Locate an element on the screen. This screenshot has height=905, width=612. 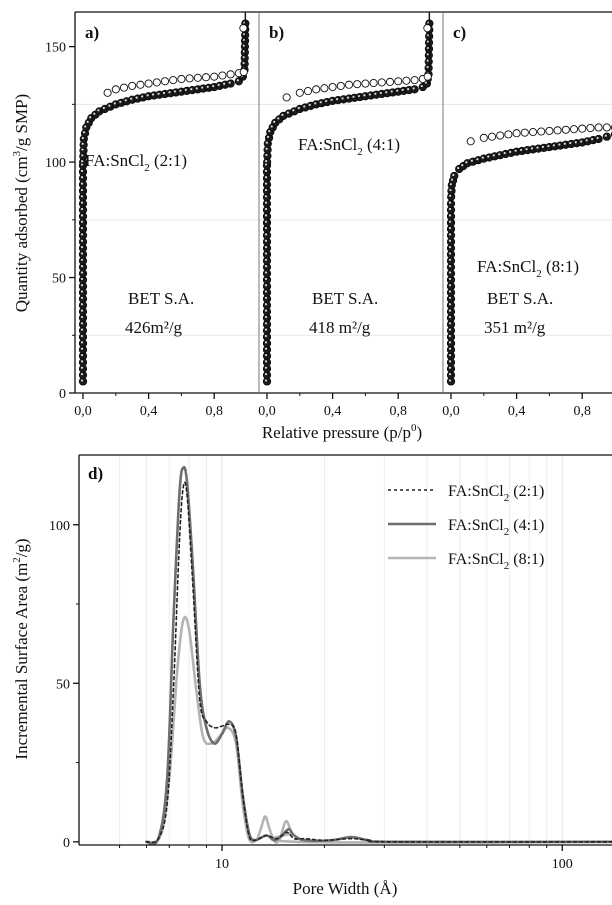
y-axis-title-end: /g SMP) is located at coordinates (21, 122).